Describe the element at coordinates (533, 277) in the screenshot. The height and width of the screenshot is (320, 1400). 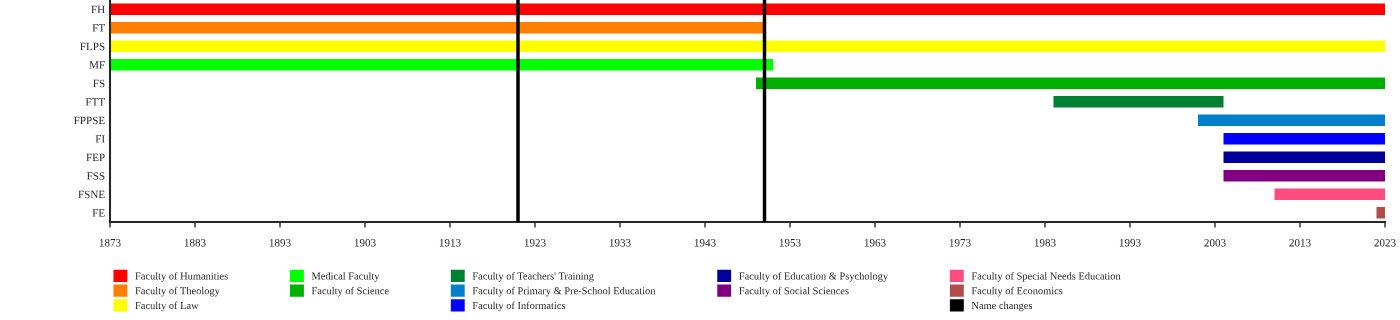
I see `legend-label: Faculty of Teachers' Training` at that location.